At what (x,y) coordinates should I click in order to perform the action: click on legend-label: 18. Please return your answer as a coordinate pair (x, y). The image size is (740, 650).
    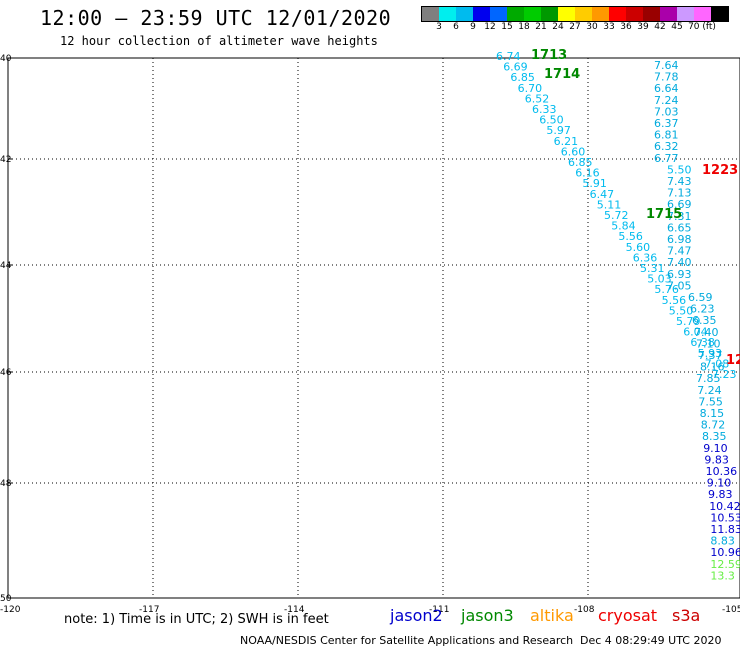
    Looking at the image, I should click on (524, 27).